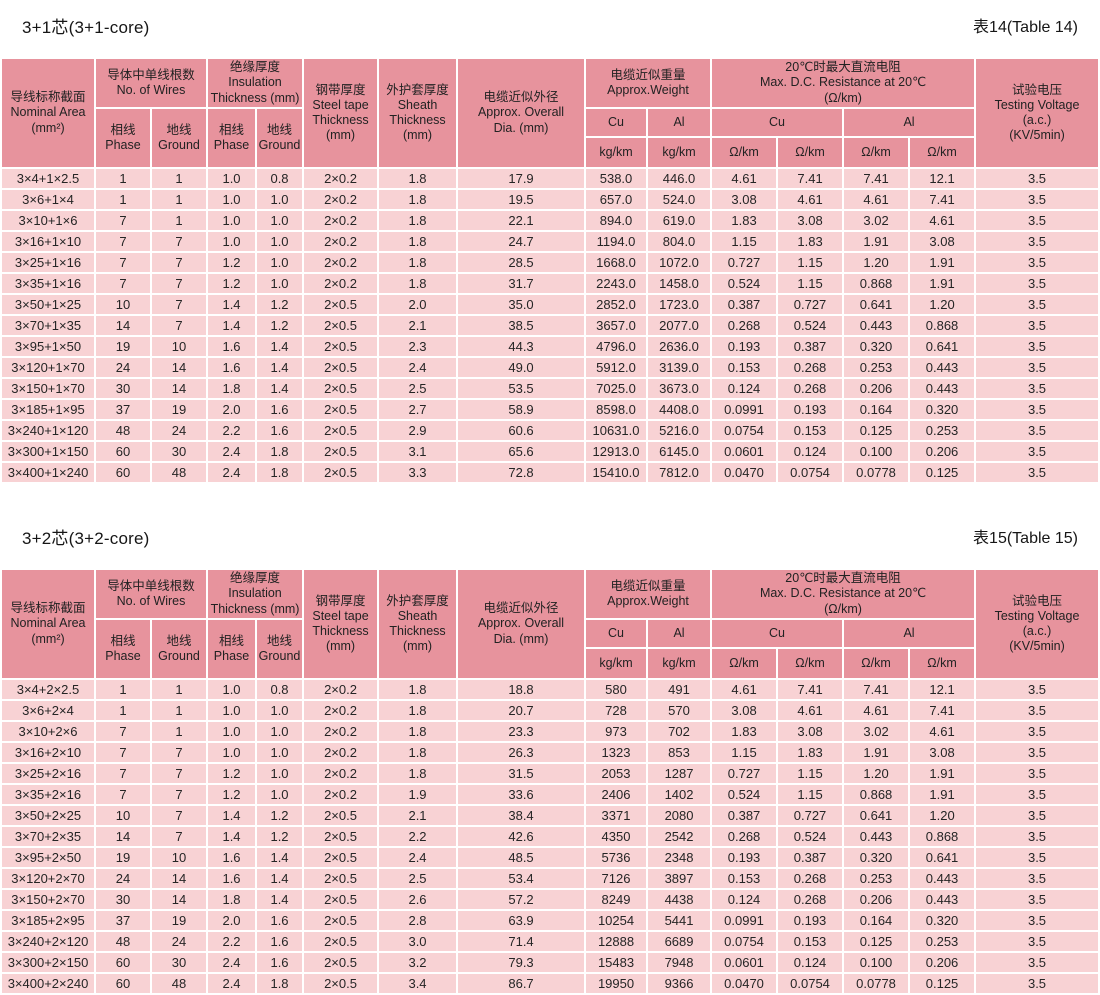  Describe the element at coordinates (48, 451) in the screenshot. I see `table-cell: 3×300+1×150` at that location.